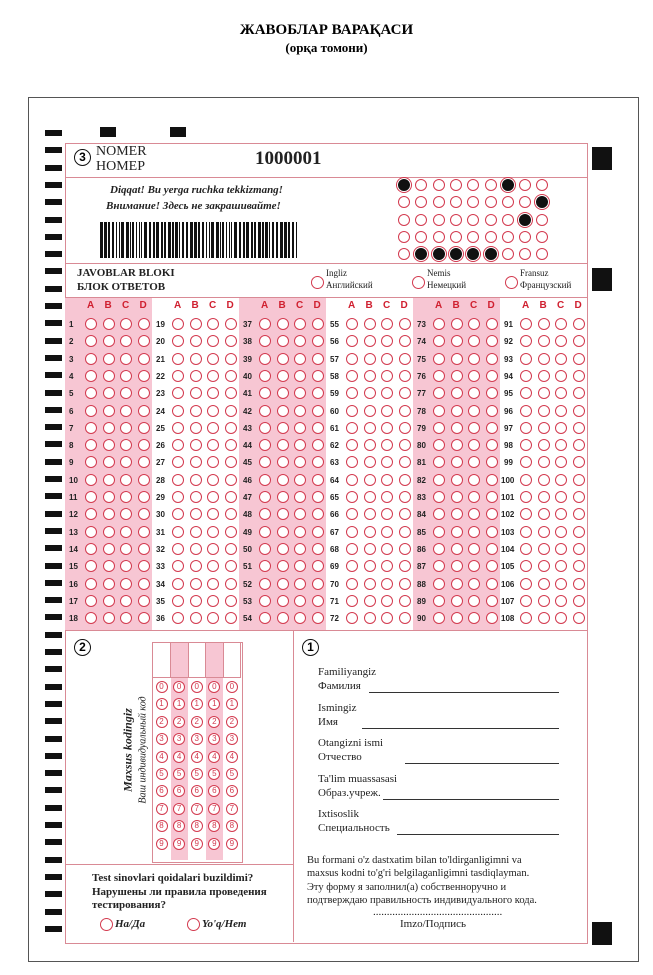 The width and height of the screenshot is (653, 975). Describe the element at coordinates (179, 756) in the screenshot. I see `code-bubble: 4` at that location.